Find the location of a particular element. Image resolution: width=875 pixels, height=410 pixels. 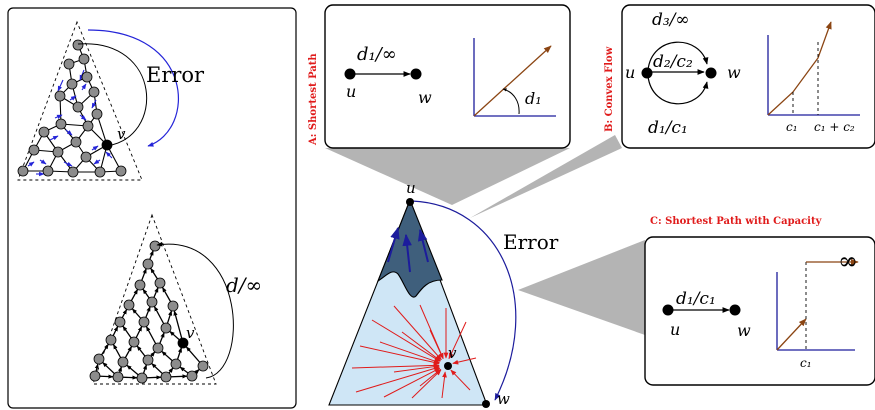

mountain-node-v is located at coordinates (448, 366).